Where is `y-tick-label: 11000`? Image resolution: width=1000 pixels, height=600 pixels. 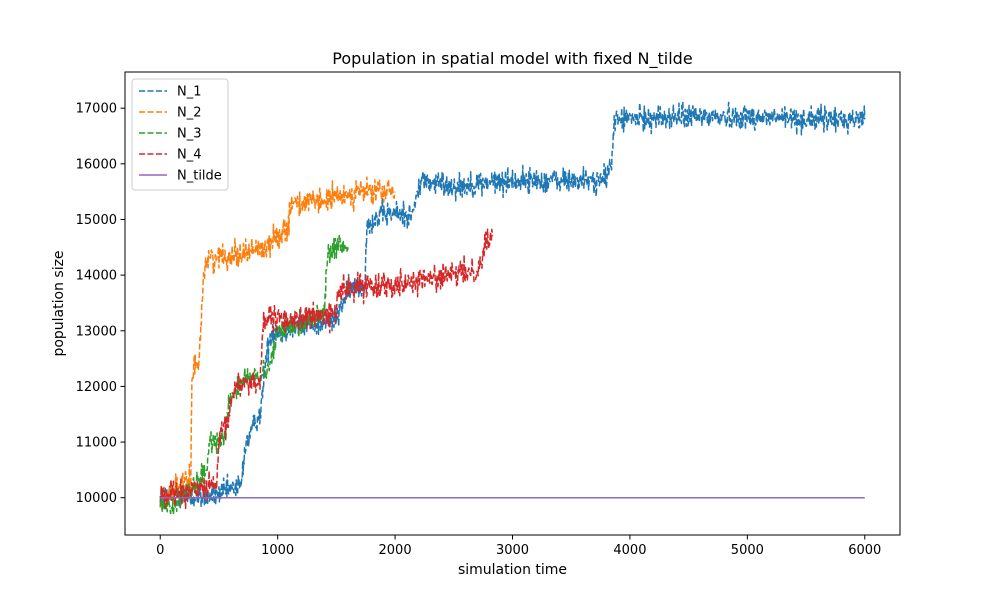
y-tick-label: 11000 is located at coordinates (96, 443).